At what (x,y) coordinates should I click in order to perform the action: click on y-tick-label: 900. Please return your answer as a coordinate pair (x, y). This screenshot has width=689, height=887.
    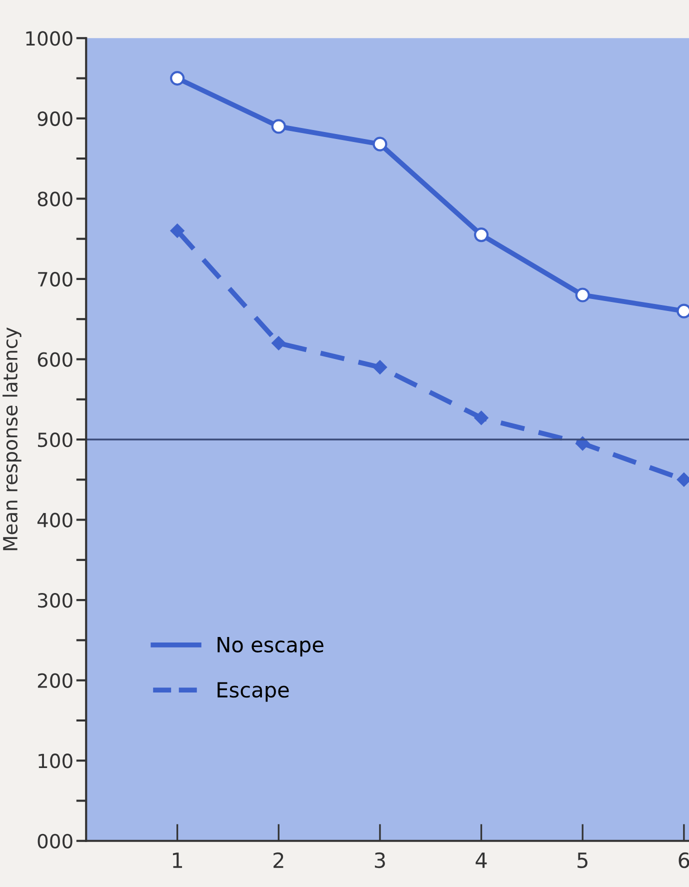
    Looking at the image, I should click on (55, 118).